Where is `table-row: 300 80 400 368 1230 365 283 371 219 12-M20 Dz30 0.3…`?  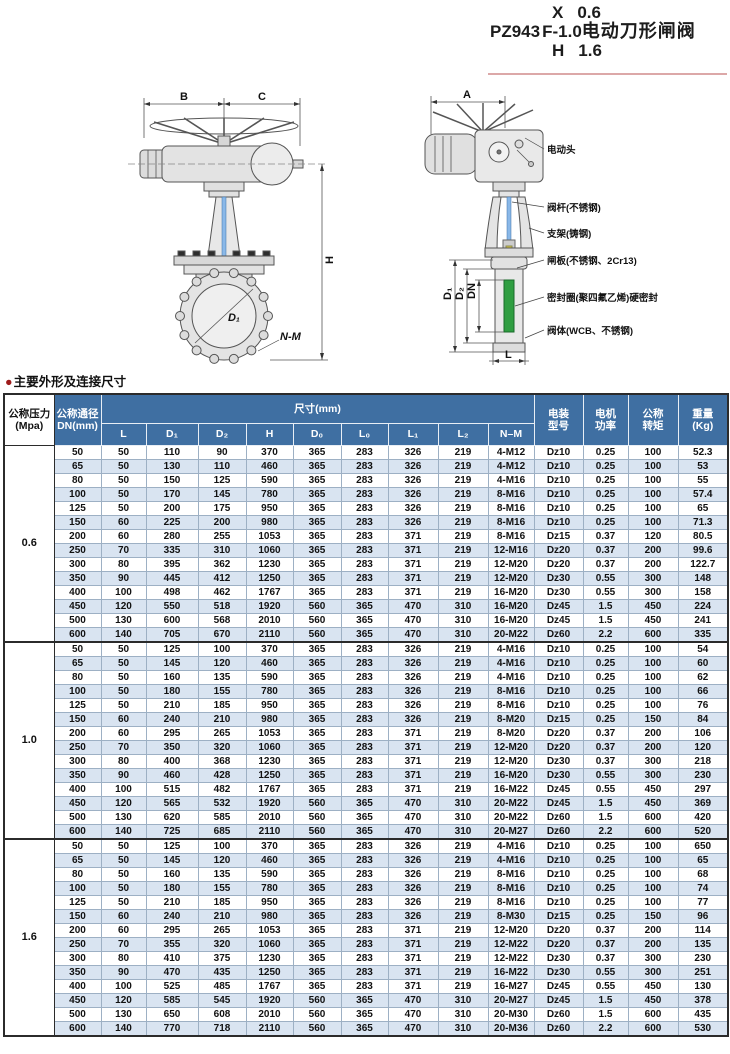 table-row: 300 80 400 368 1230 365 283 371 219 12-M20 Dz30 0.3… is located at coordinates (366, 761).